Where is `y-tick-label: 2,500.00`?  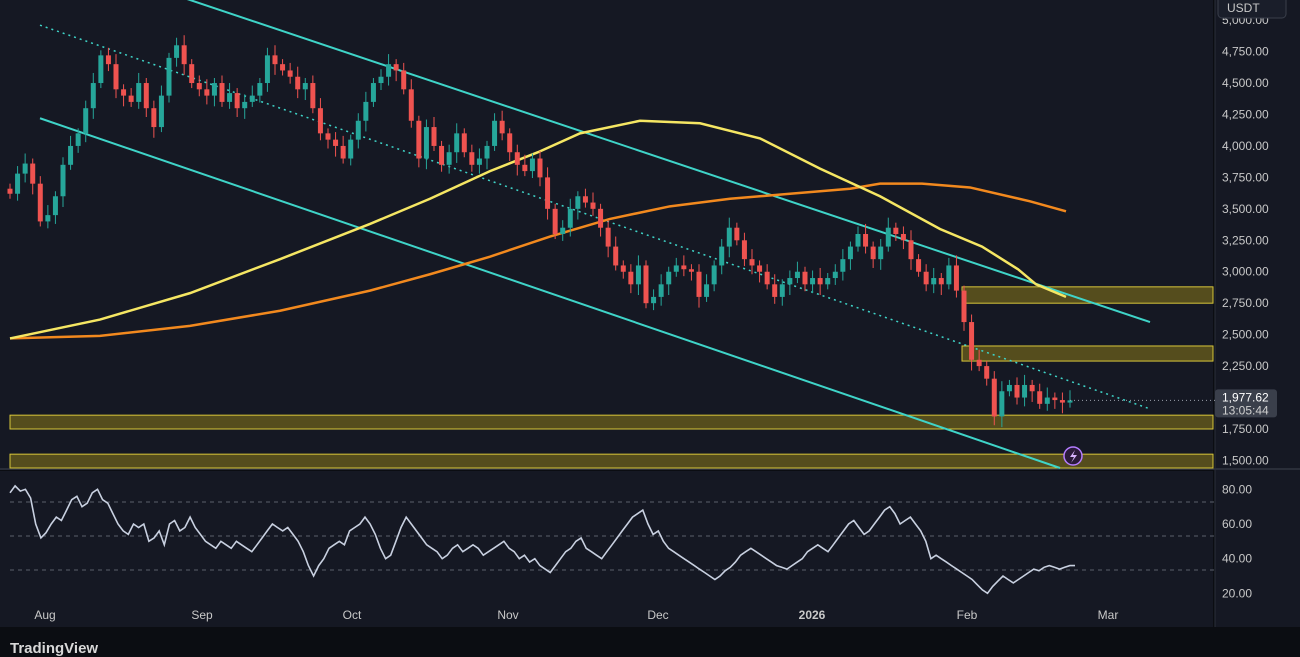
y-tick-label: 2,500.00 is located at coordinates (1245, 335).